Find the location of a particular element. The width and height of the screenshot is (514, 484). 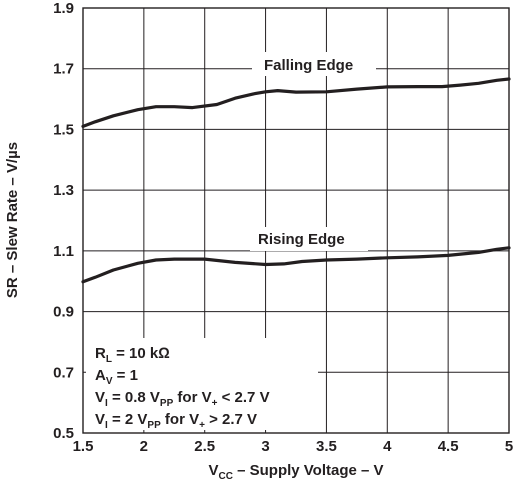

condition-line: RL = 10 kΩ is located at coordinates (132, 355).